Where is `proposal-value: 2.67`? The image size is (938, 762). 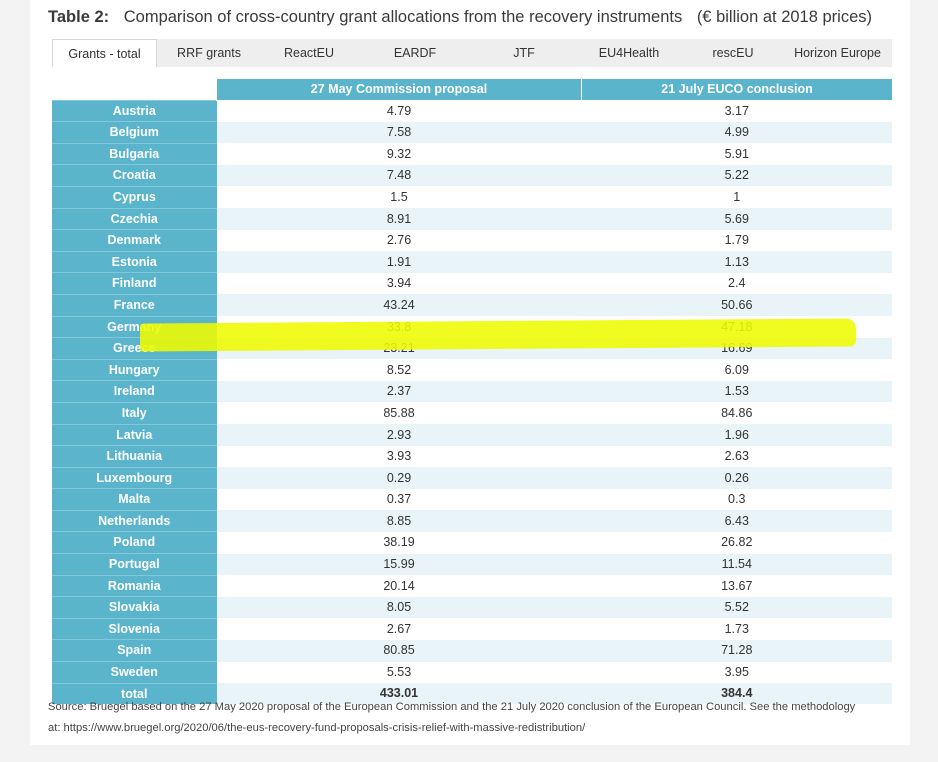 proposal-value: 2.67 is located at coordinates (399, 629).